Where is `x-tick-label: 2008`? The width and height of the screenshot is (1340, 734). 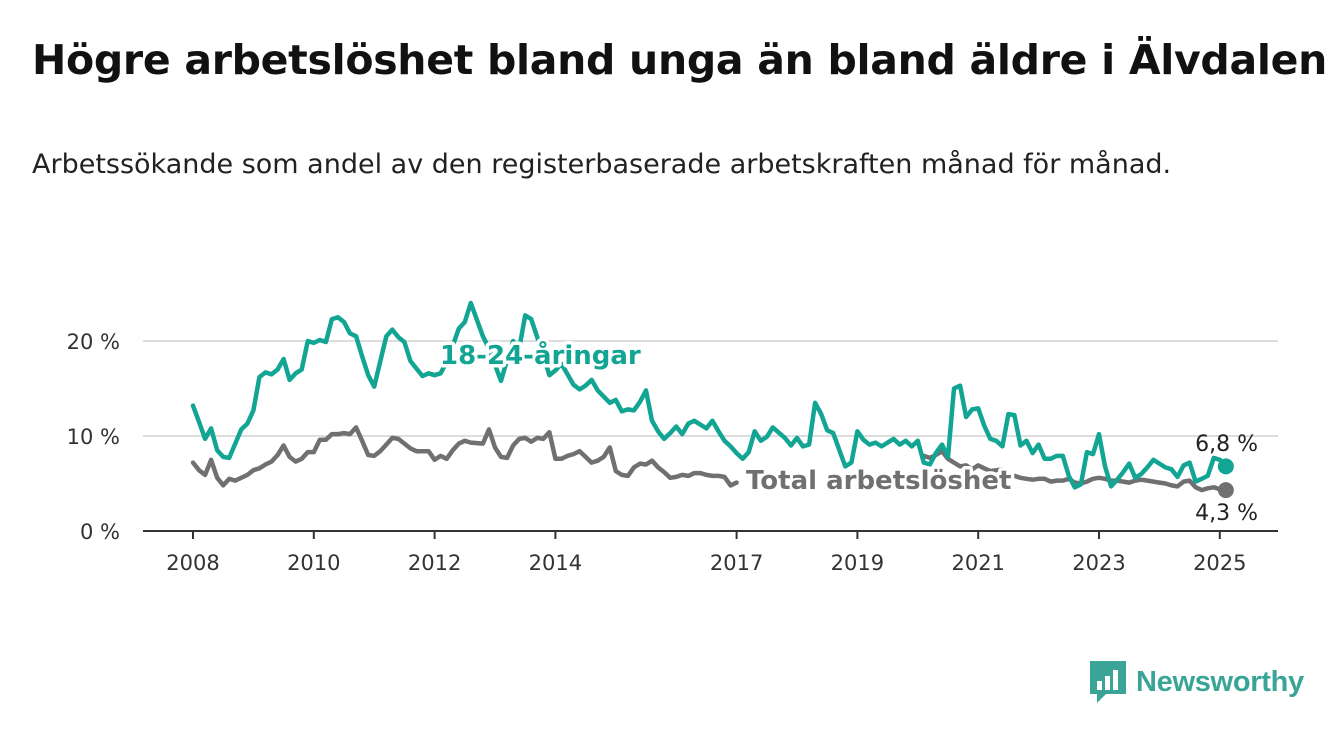
x-tick-label: 2008 is located at coordinates (192, 563).